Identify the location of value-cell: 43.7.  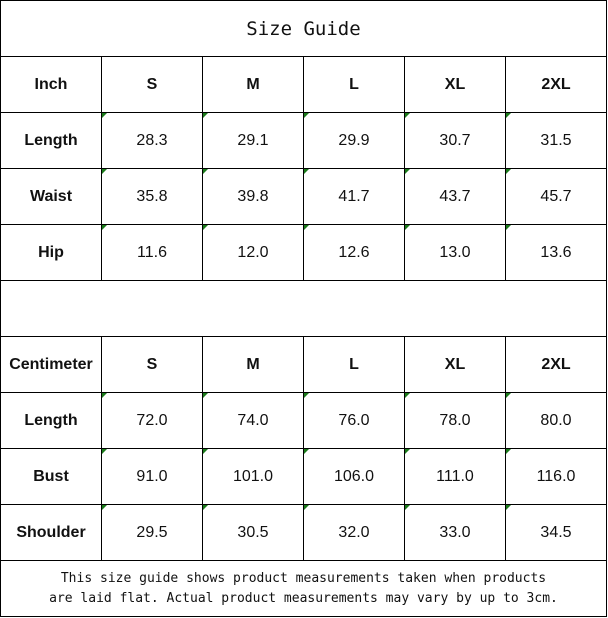
(455, 196).